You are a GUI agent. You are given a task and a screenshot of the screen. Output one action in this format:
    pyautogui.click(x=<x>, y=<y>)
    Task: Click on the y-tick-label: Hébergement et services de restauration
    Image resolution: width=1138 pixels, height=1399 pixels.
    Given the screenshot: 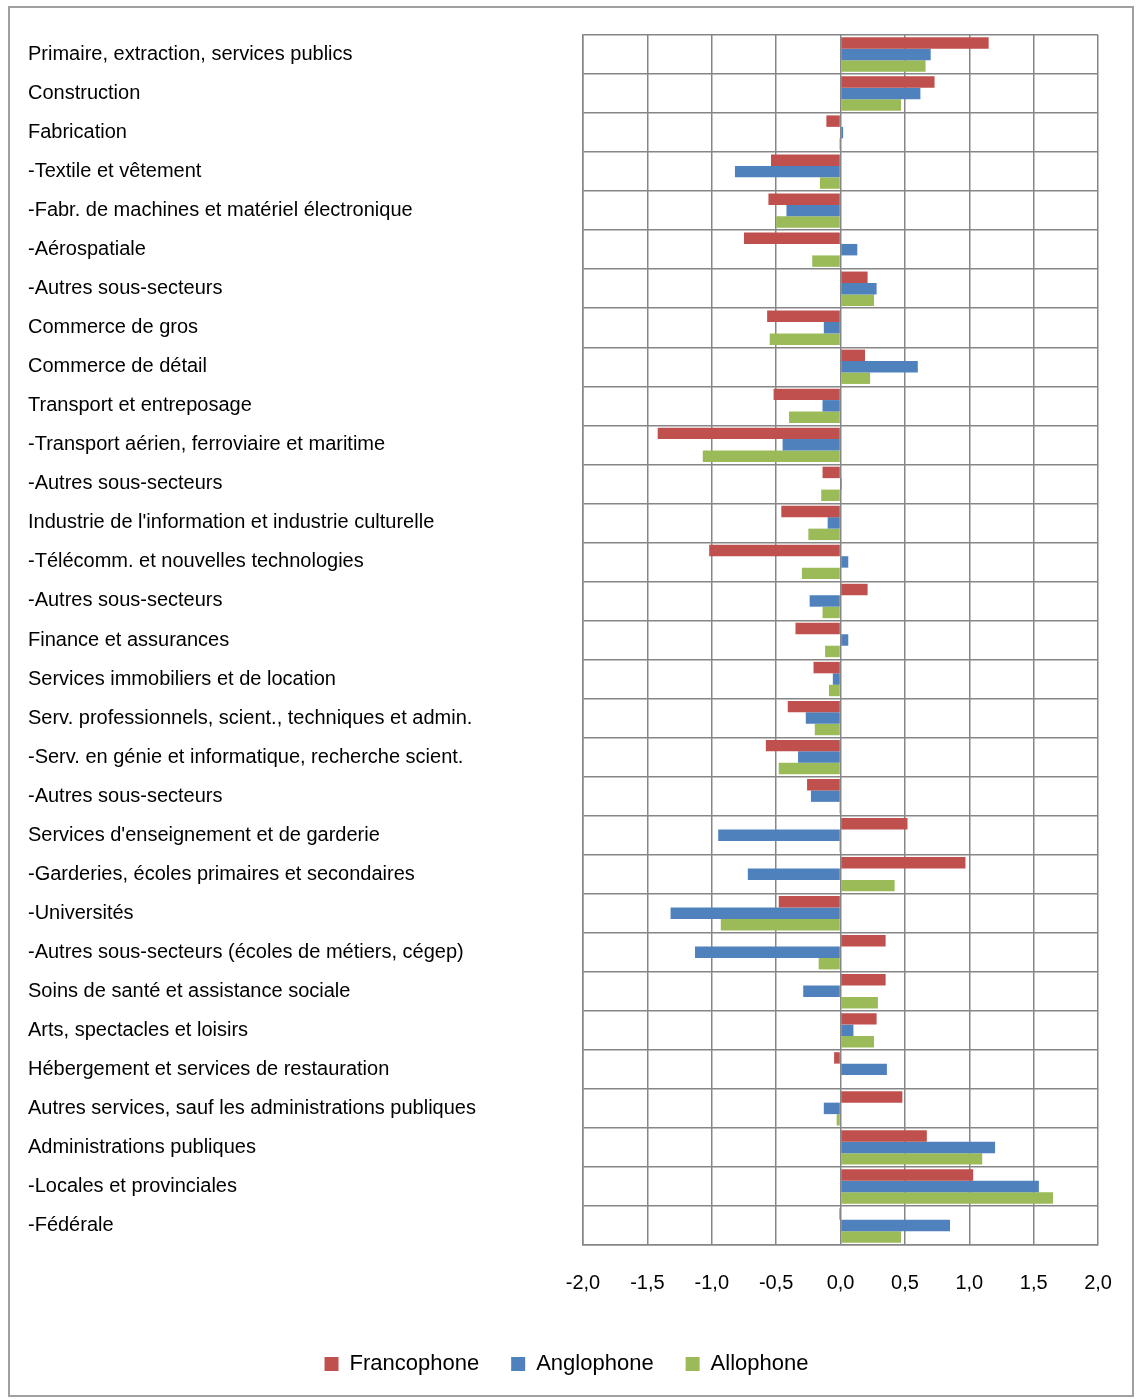 What is the action you would take?
    pyautogui.click(x=209, y=1067)
    